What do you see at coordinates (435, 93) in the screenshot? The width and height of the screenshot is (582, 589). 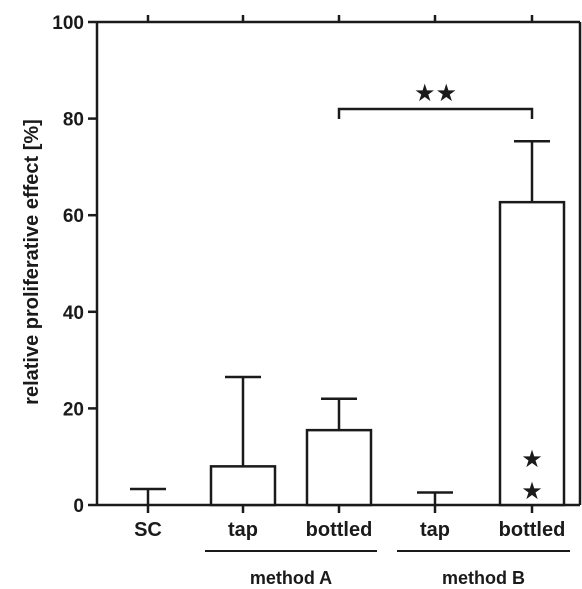 I see `significance-stars: ★★` at bounding box center [435, 93].